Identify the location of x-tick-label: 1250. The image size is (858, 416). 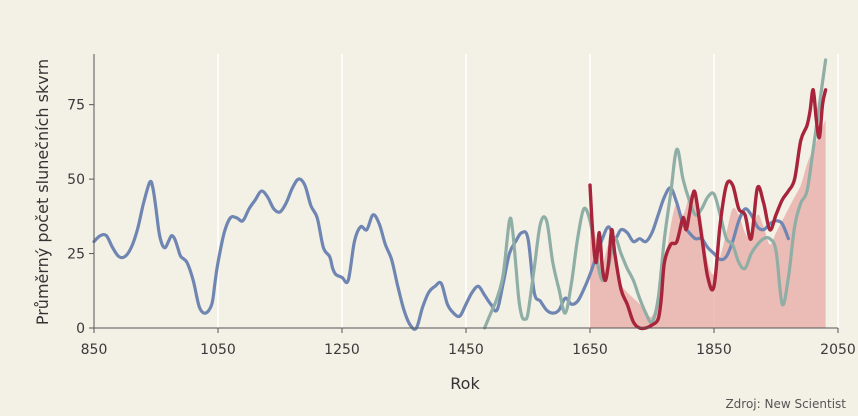
(342, 350).